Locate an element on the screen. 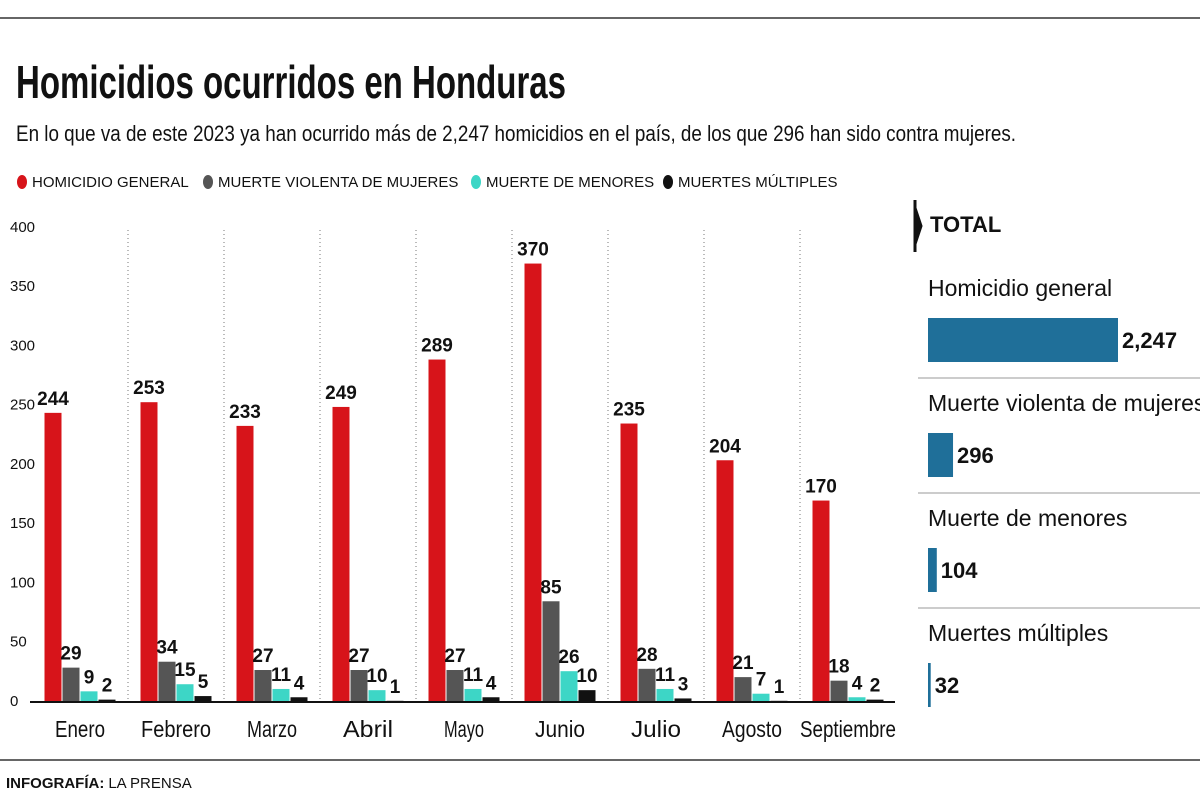 The height and width of the screenshot is (800, 1200). value-label: 235 is located at coordinates (629, 410).